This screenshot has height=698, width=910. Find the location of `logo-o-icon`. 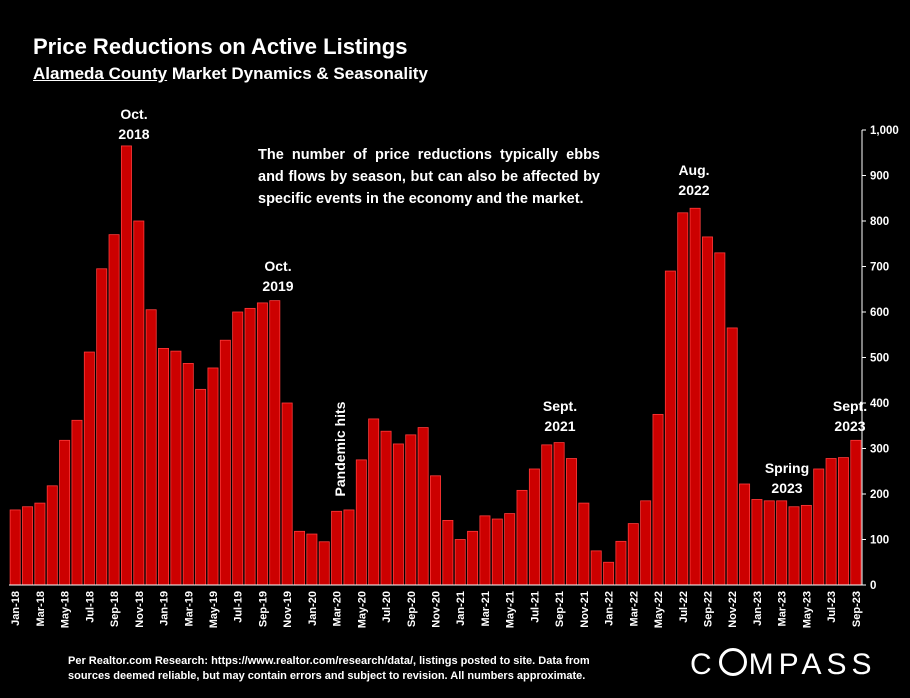

logo-o-icon is located at coordinates (732, 662).